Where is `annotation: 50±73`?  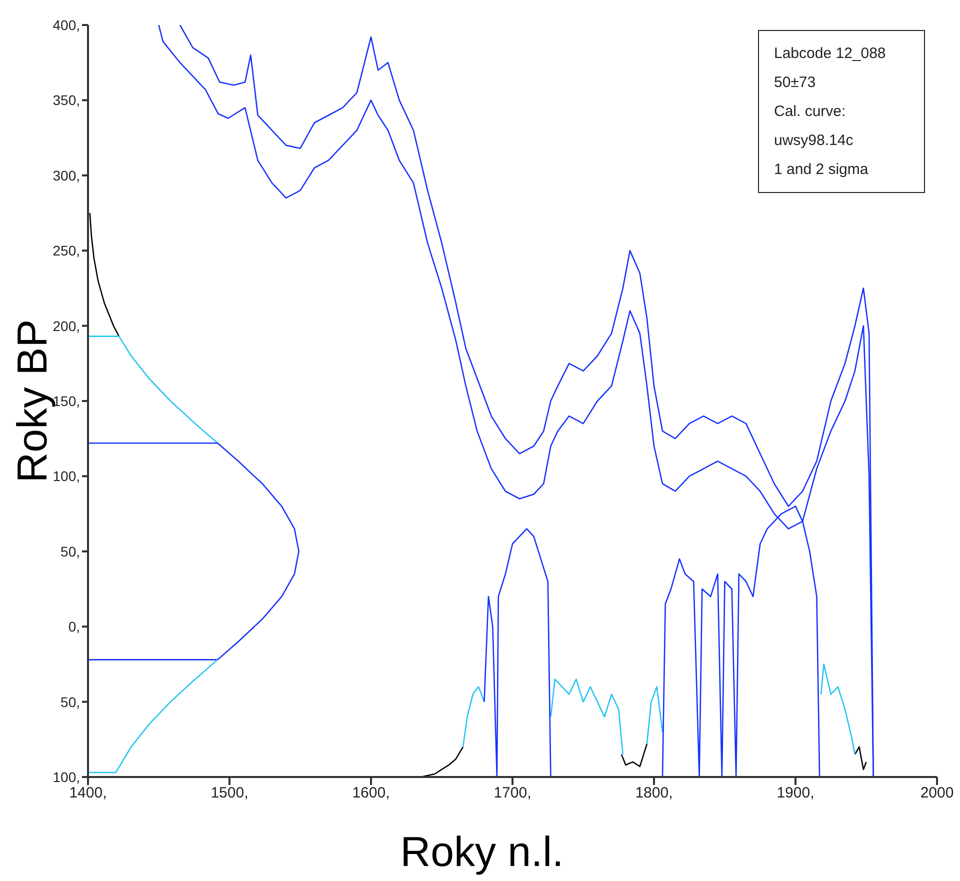 annotation: 50±73 is located at coordinates (795, 83).